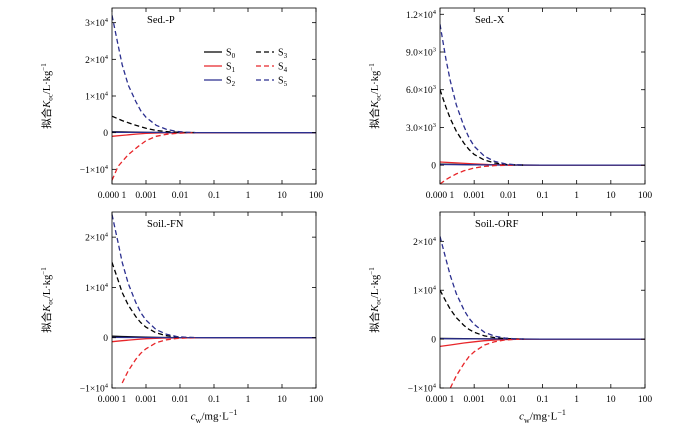 This screenshot has width=700, height=429. What do you see at coordinates (165, 224) in the screenshot?
I see `panel-title: Soil.-FN` at bounding box center [165, 224].